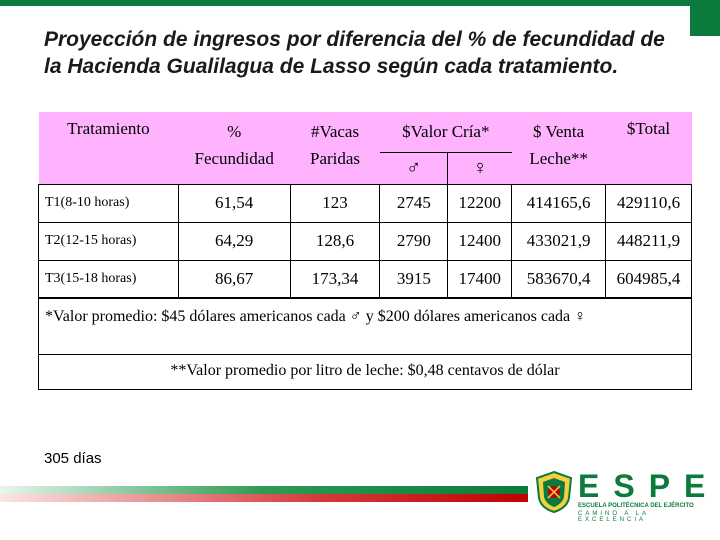 The width and height of the screenshot is (720, 540). I want to click on cell-total: 448211,9, so click(648, 241).